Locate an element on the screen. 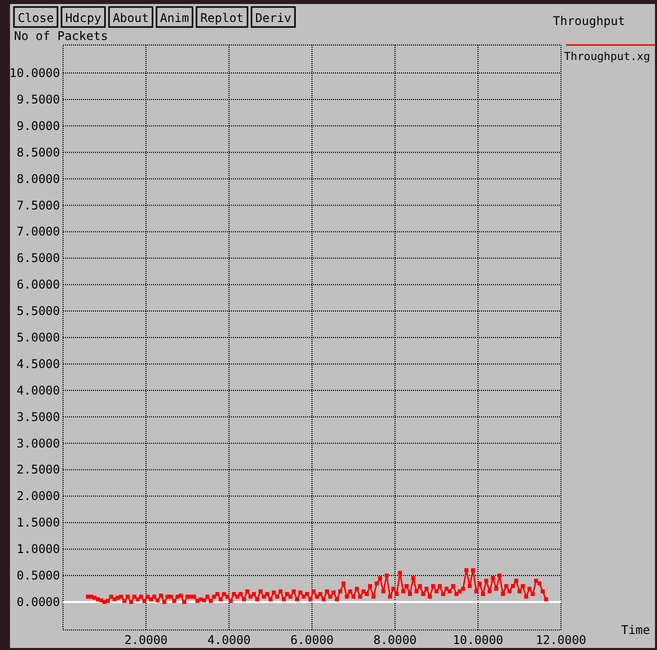 The height and width of the screenshot is (650, 657). y-tick-label: 0.0000 is located at coordinates (38, 601).